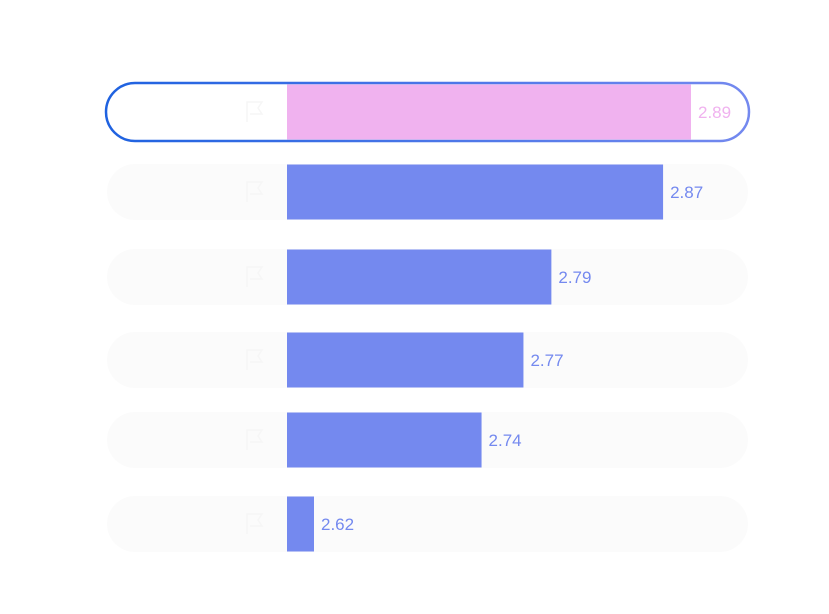  Describe the element at coordinates (337, 524) in the screenshot. I see `value-label: 2.62` at that location.